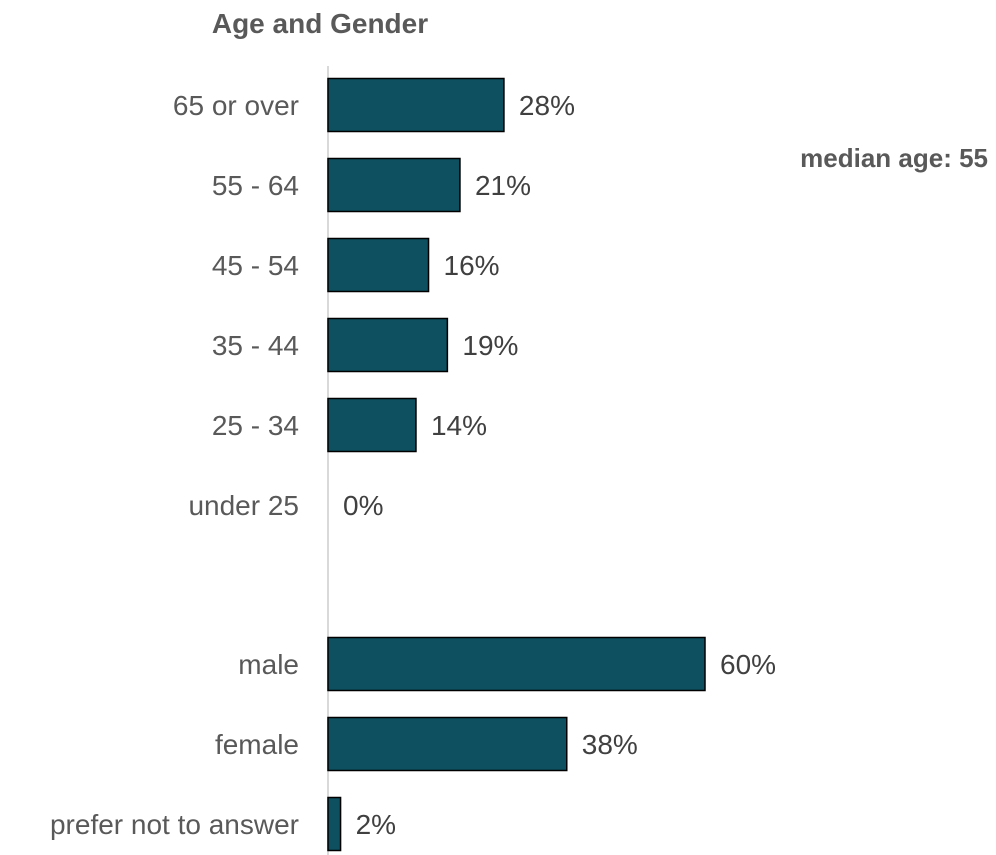 Image resolution: width=996 pixels, height=855 pixels. I want to click on bar-female, so click(447, 744).